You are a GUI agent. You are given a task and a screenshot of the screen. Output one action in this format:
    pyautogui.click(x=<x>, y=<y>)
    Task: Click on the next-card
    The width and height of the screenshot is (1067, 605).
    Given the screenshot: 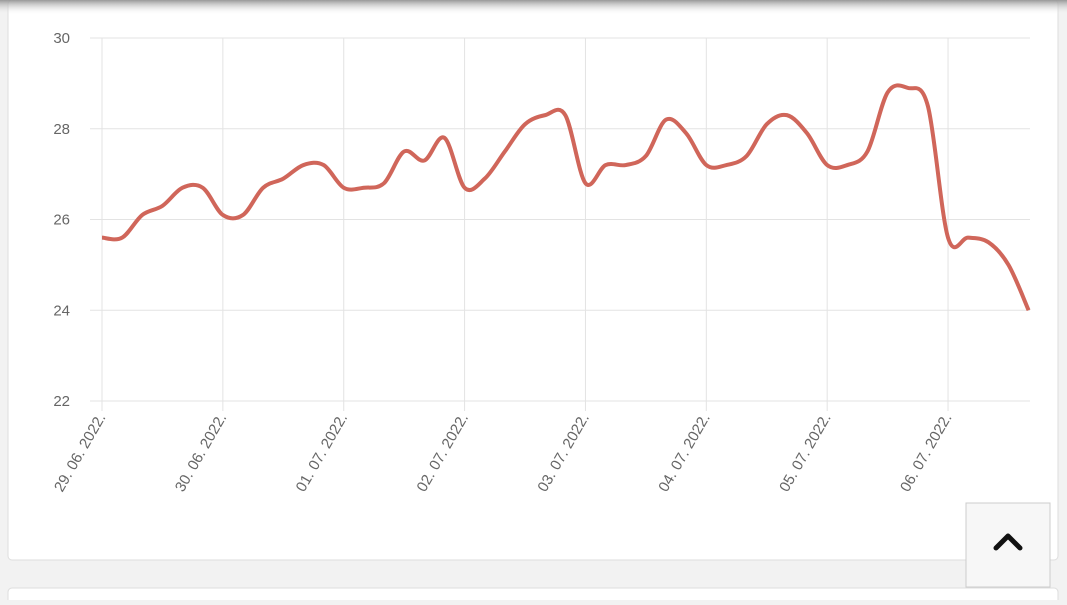 What is the action you would take?
    pyautogui.click(x=533, y=596)
    